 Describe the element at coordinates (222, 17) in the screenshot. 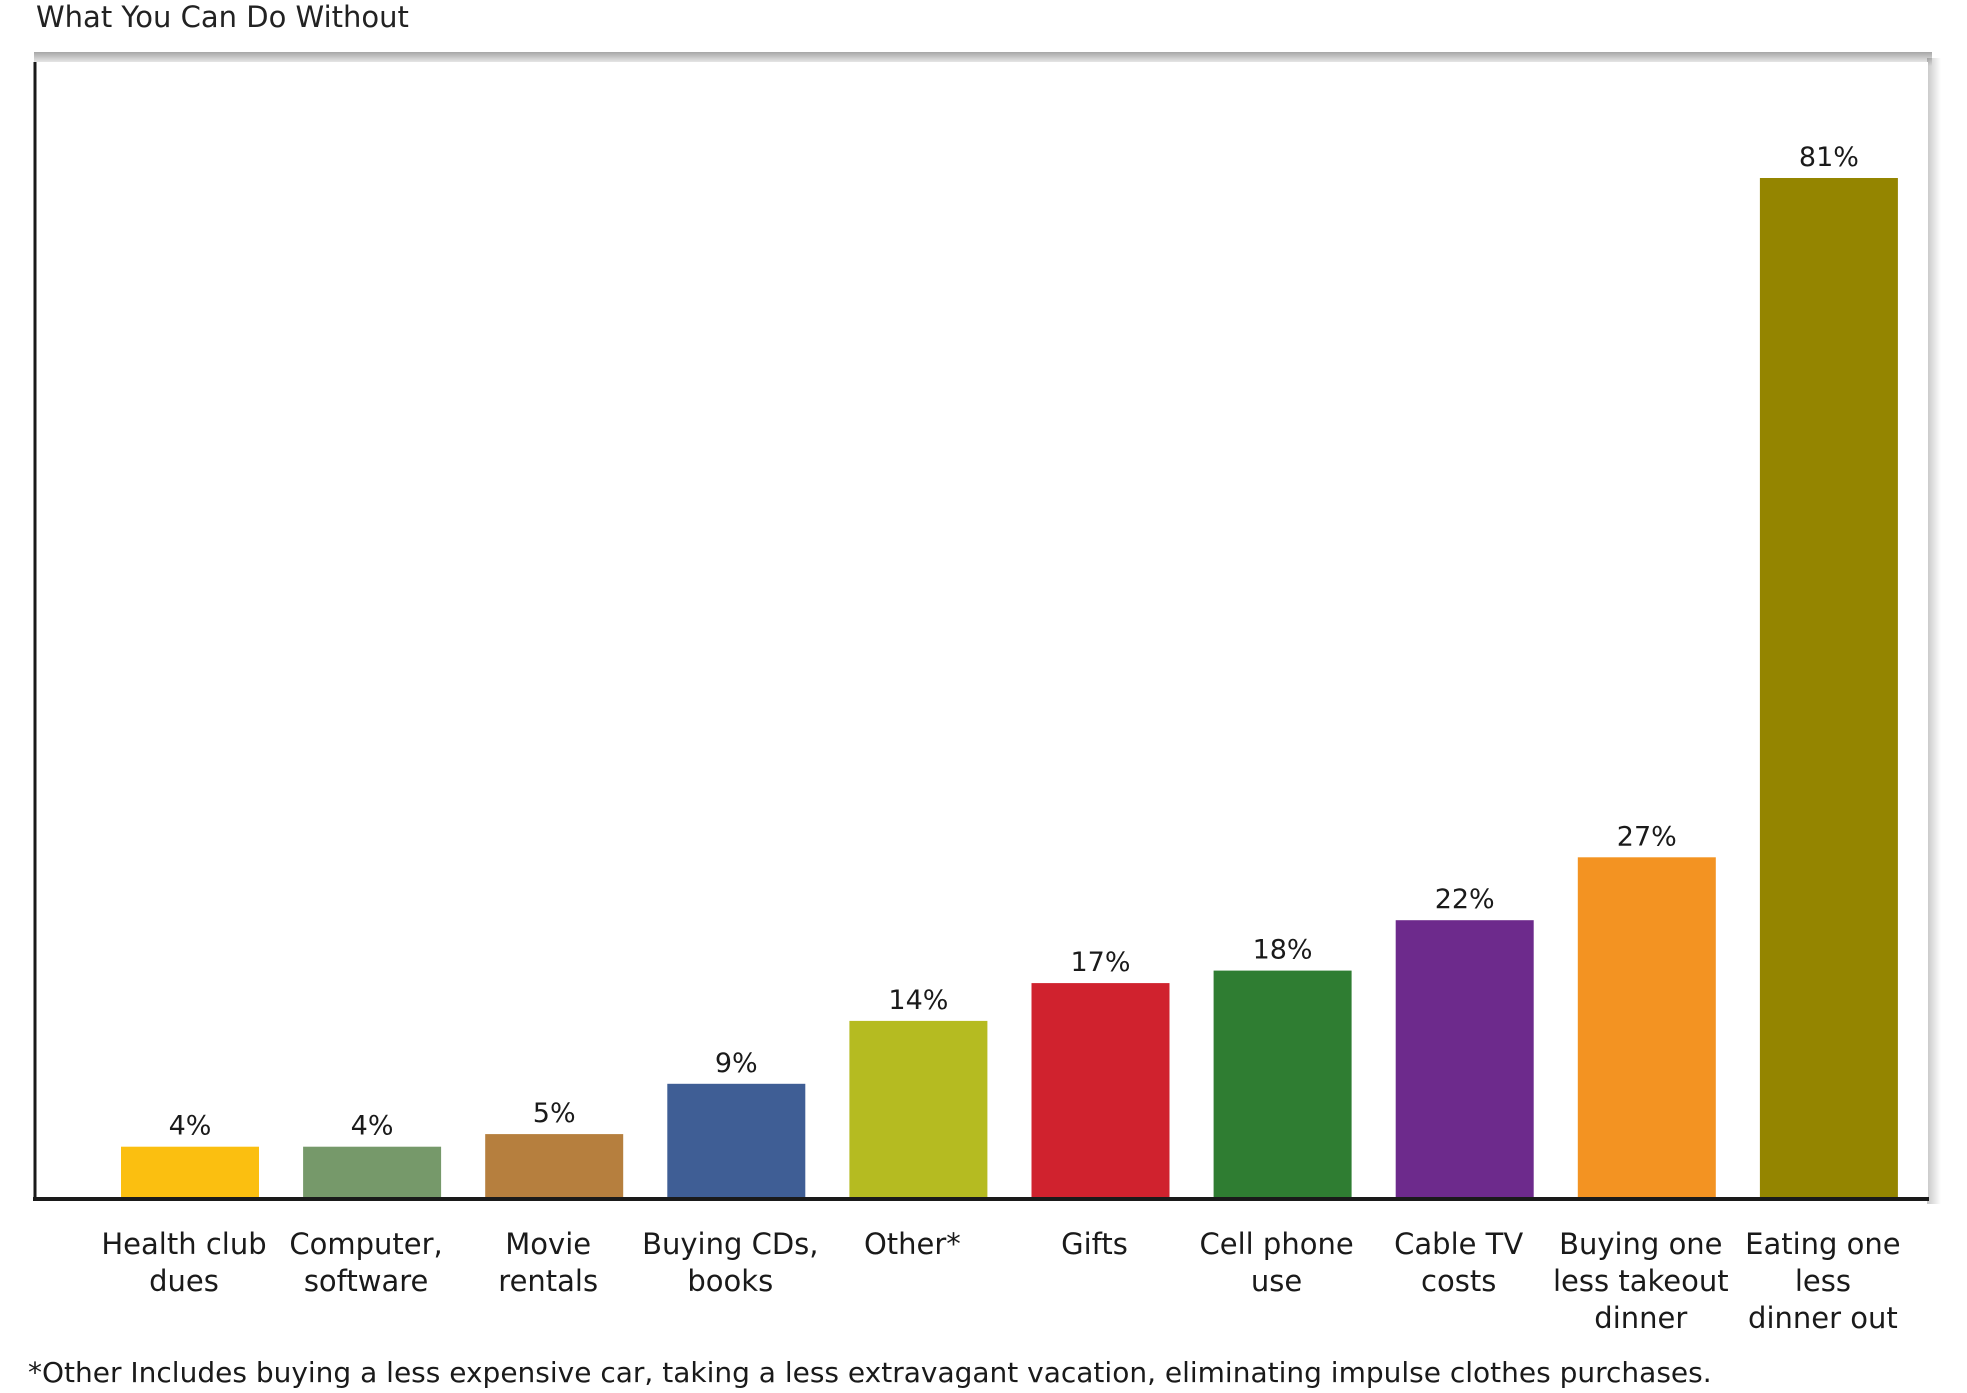

I see `chart-title: What You Can Do Without` at that location.